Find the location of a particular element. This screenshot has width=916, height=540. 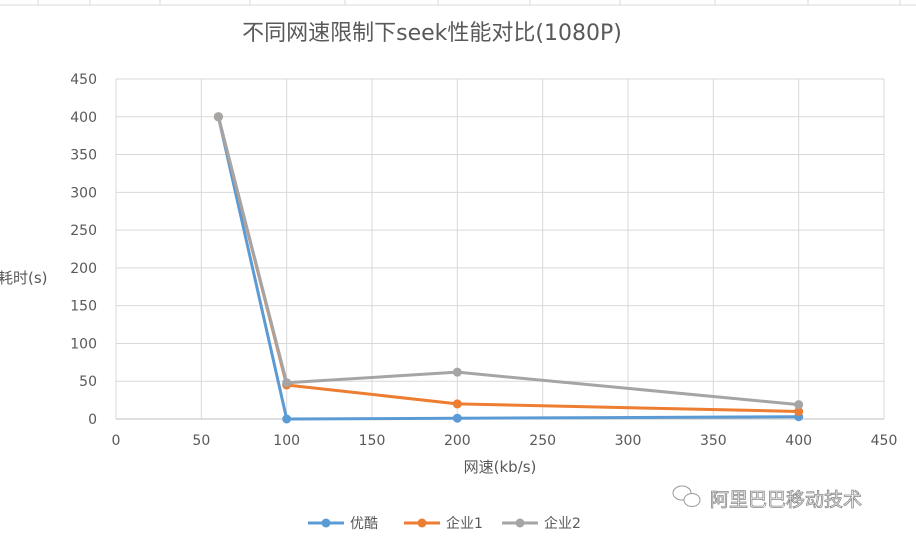

x-tick-label: 450 is located at coordinates (884, 441).